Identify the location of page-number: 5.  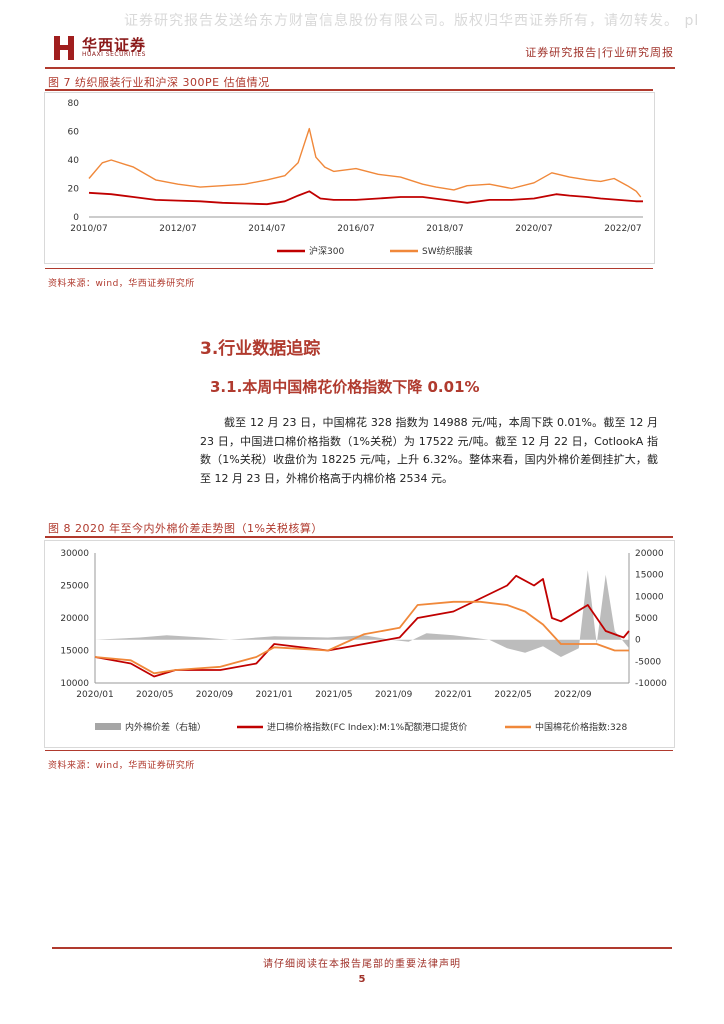
(362, 979).